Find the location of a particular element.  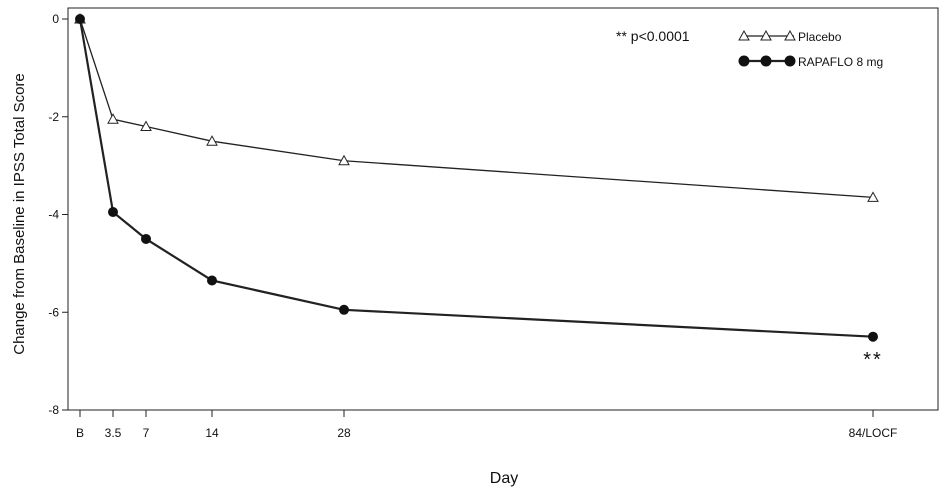

y-tick-label: -4 is located at coordinates (53, 215).